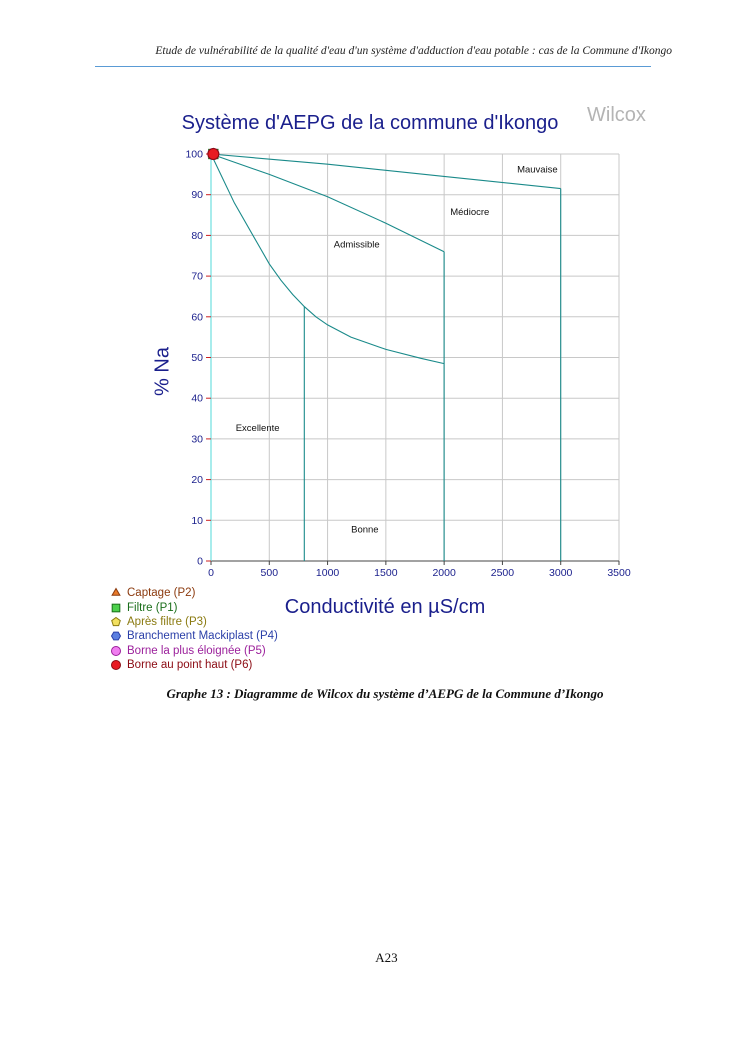 The image size is (745, 1053). What do you see at coordinates (211, 573) in the screenshot?
I see `x-tick-label: 0` at bounding box center [211, 573].